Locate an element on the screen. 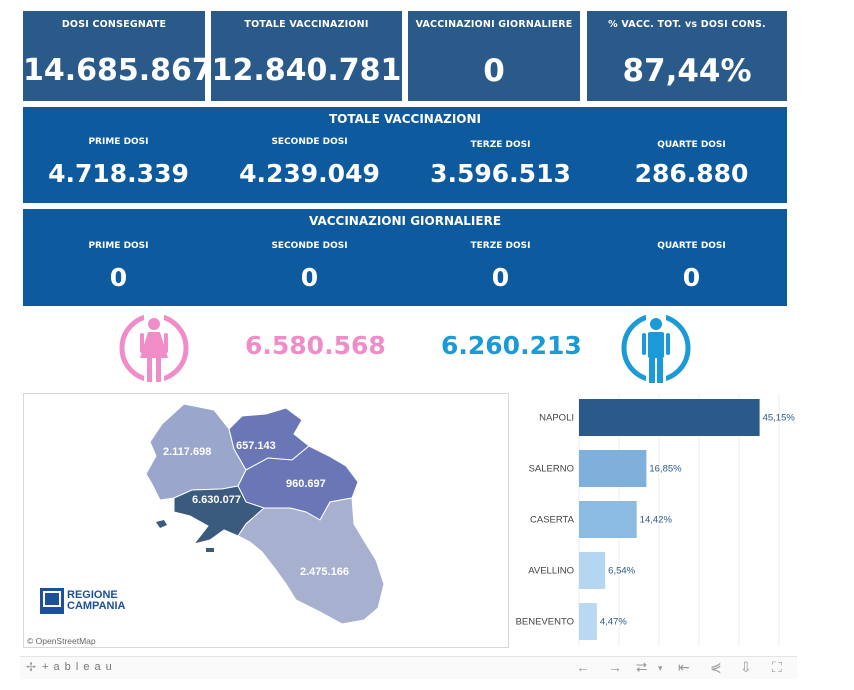  kpi-value: 12.840.781 is located at coordinates (306, 70).